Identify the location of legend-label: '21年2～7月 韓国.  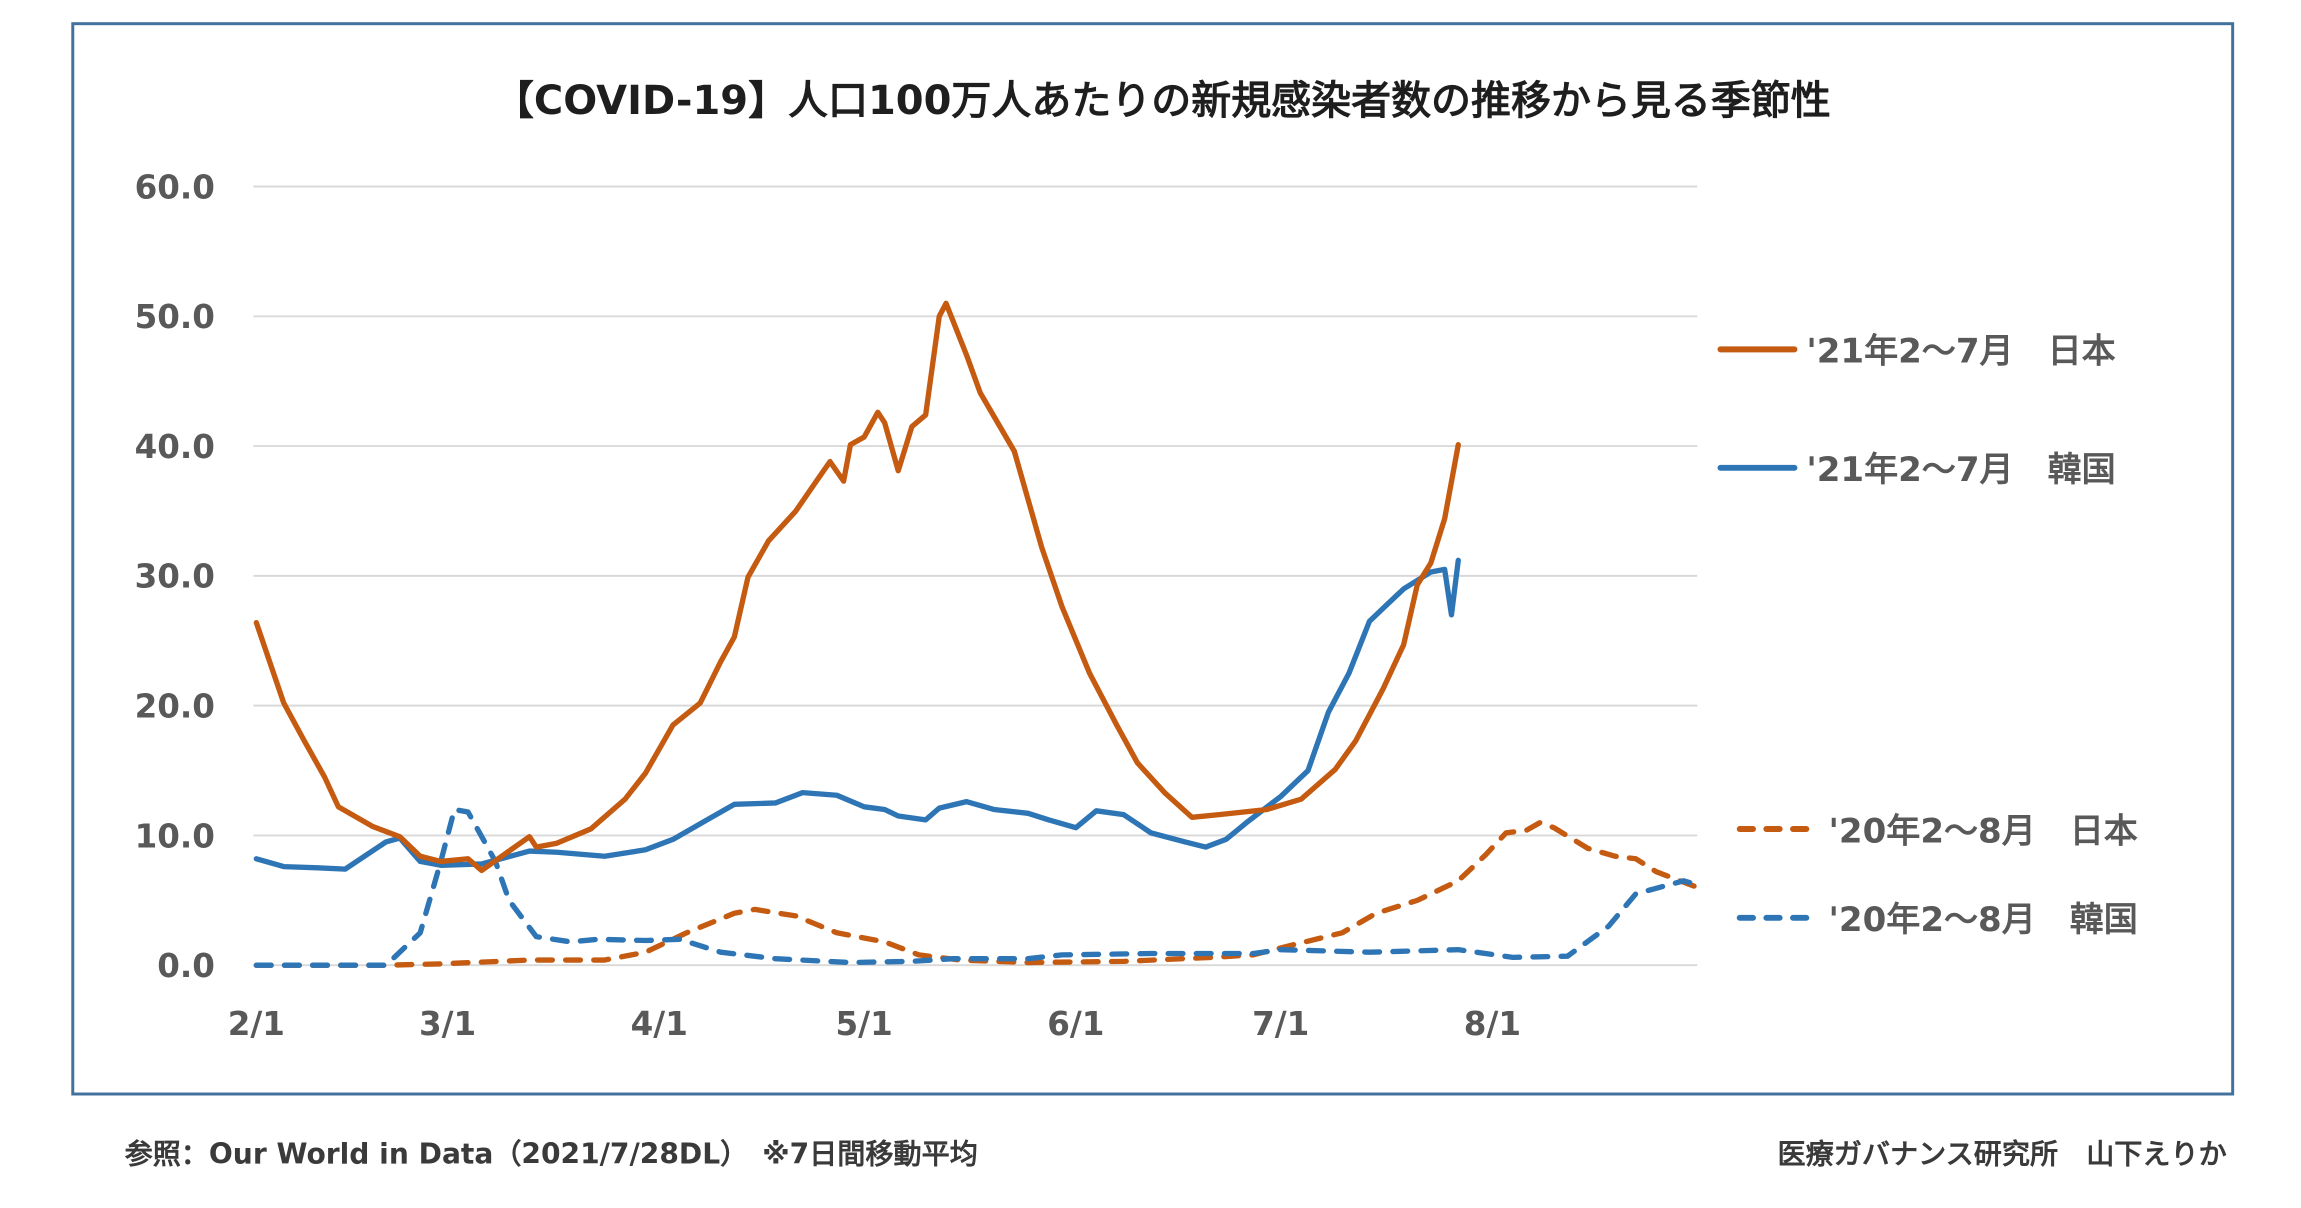
(1960, 470).